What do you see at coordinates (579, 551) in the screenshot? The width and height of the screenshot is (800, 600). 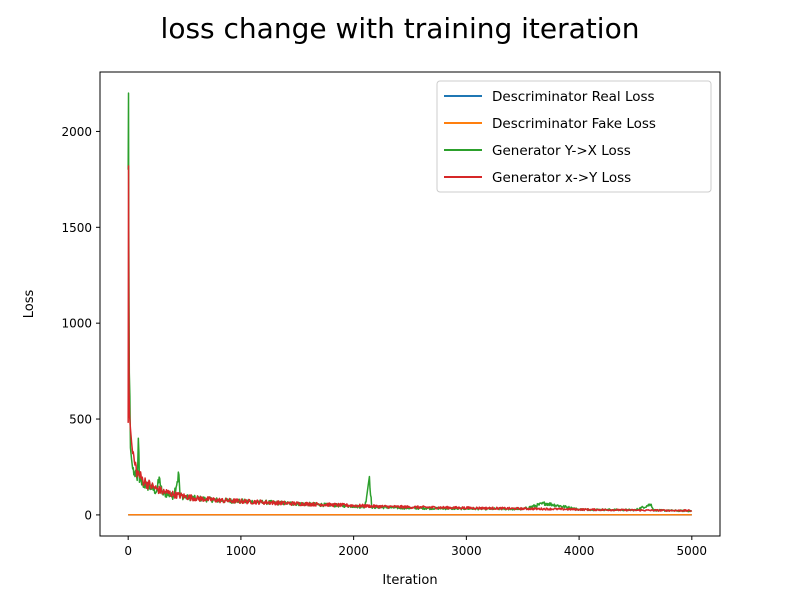 I see `x-tick-label: 4000` at bounding box center [579, 551].